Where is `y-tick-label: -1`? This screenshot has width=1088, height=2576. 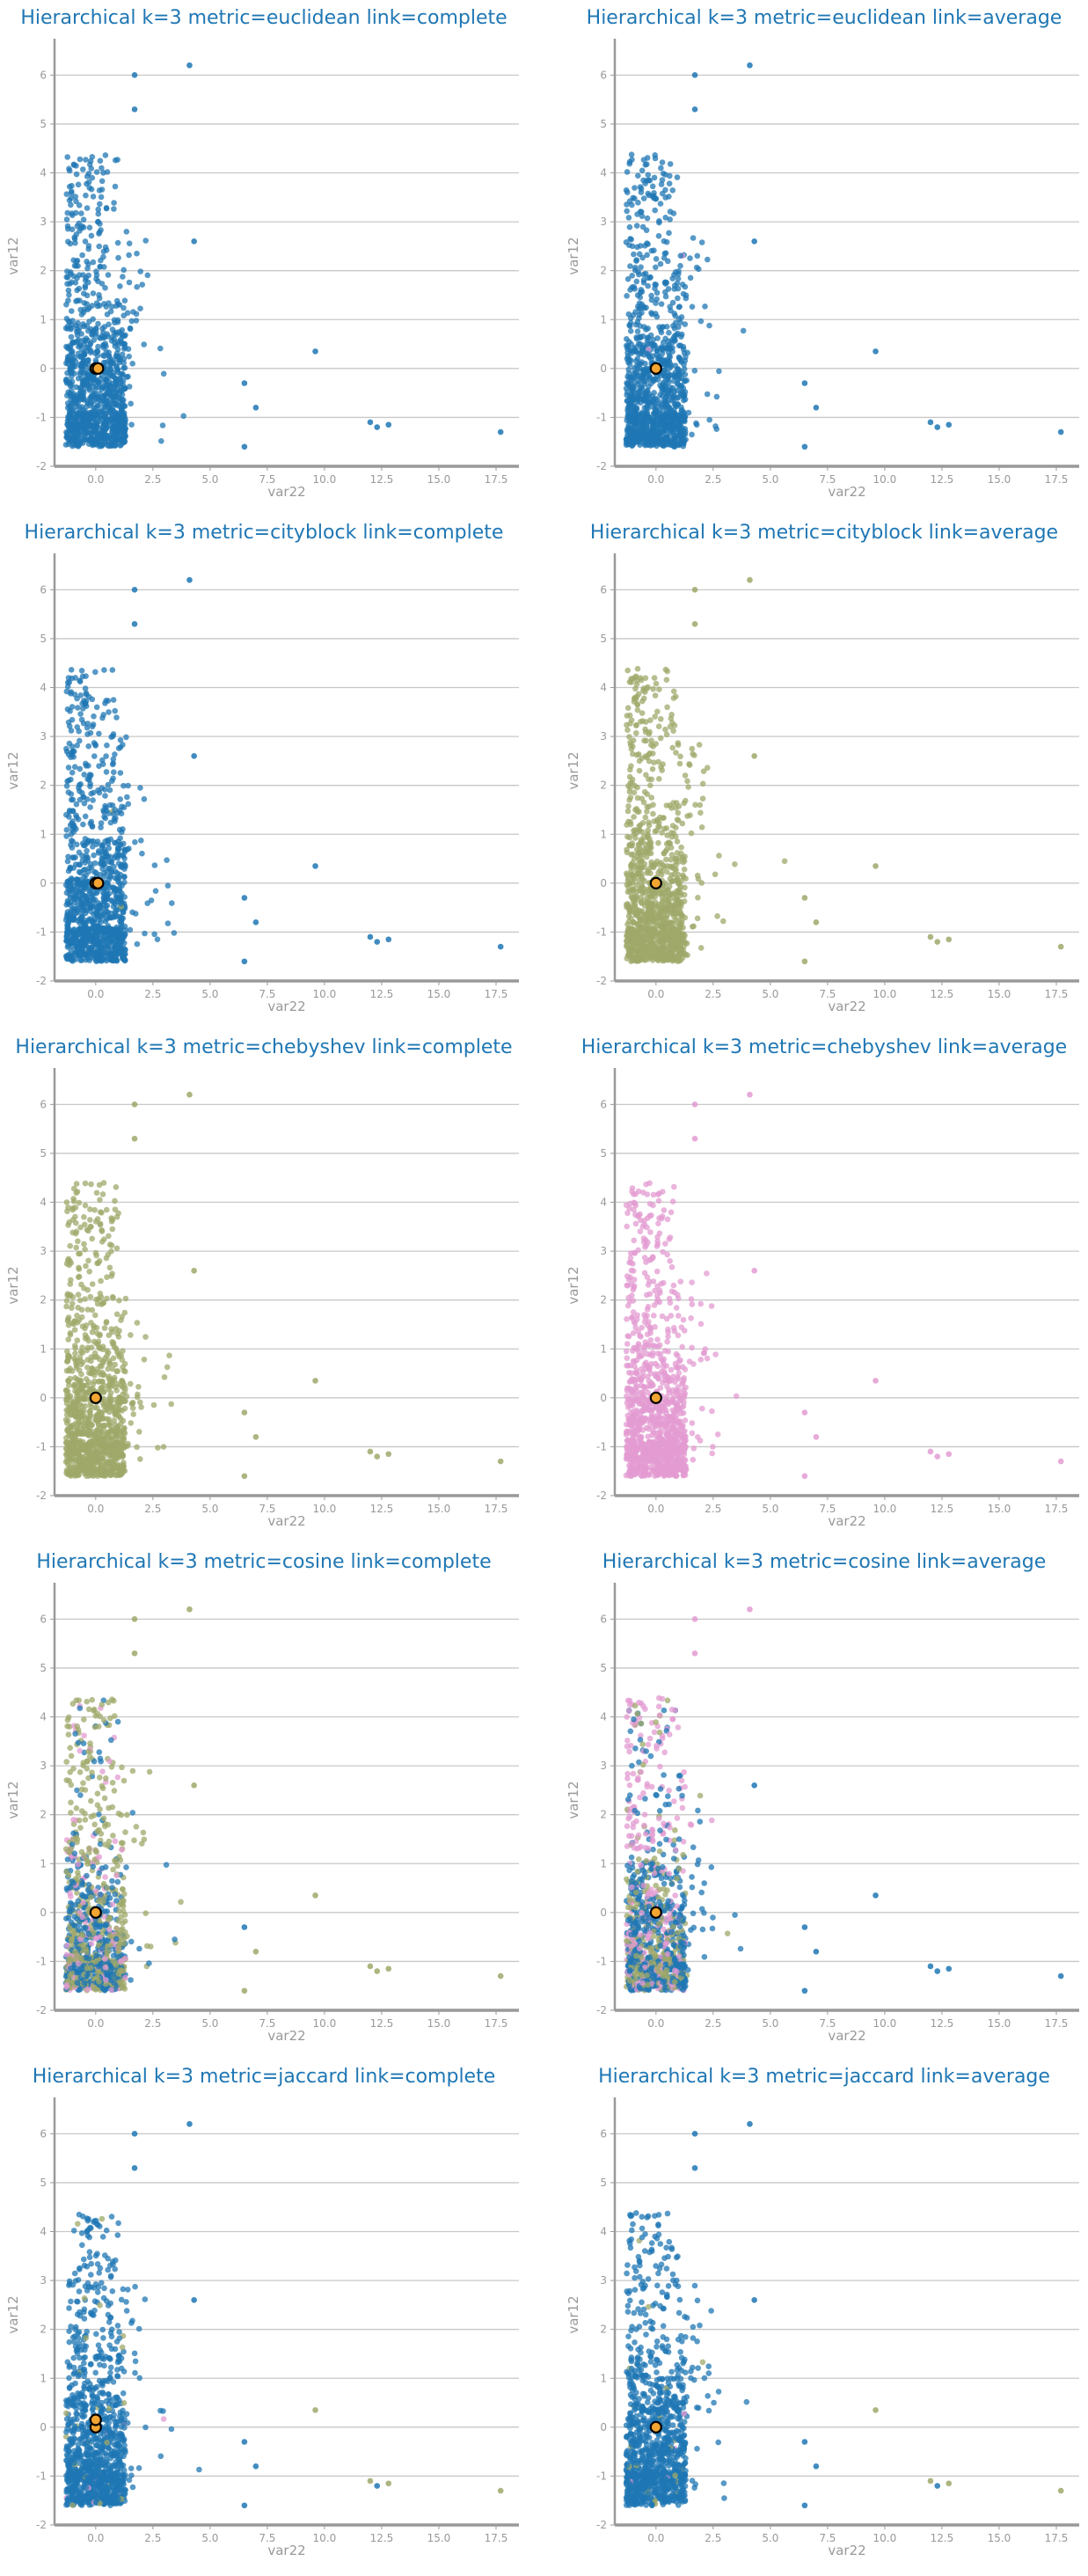
y-tick-label: -1 is located at coordinates (41, 417).